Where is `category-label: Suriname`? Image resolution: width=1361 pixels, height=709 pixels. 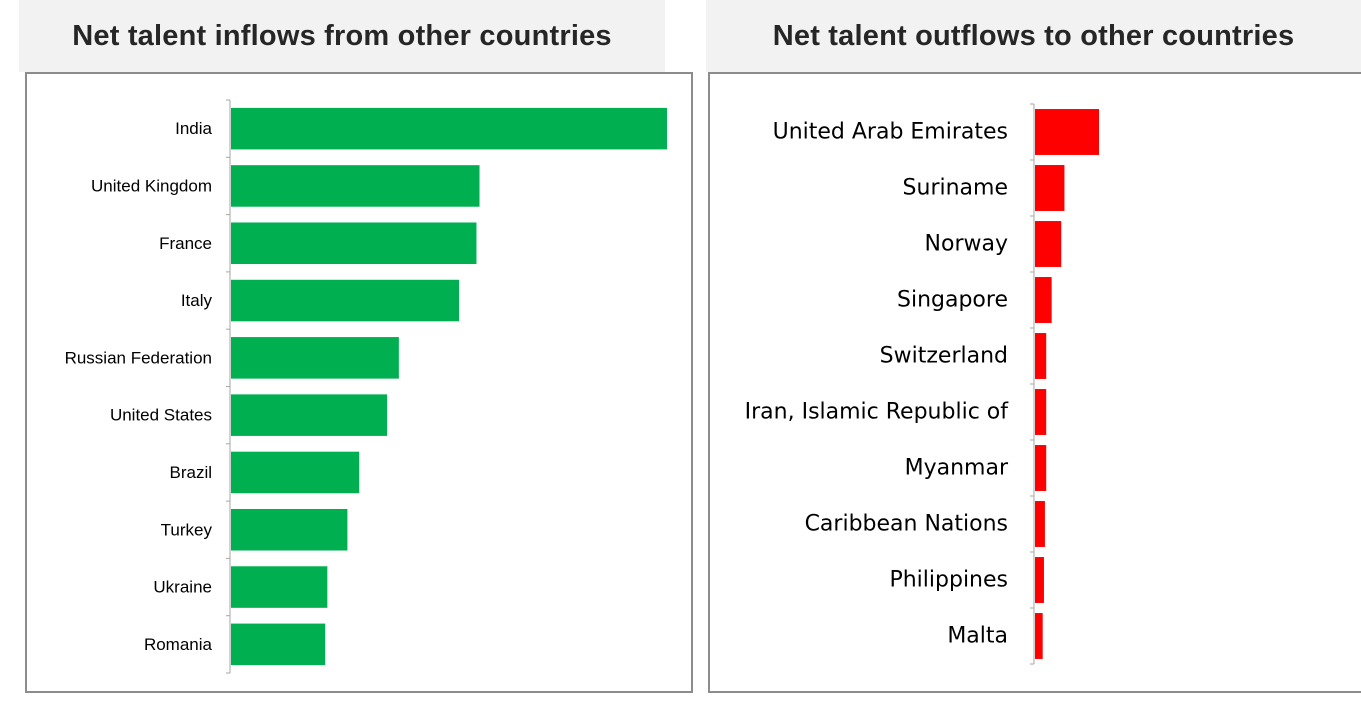 category-label: Suriname is located at coordinates (955, 188).